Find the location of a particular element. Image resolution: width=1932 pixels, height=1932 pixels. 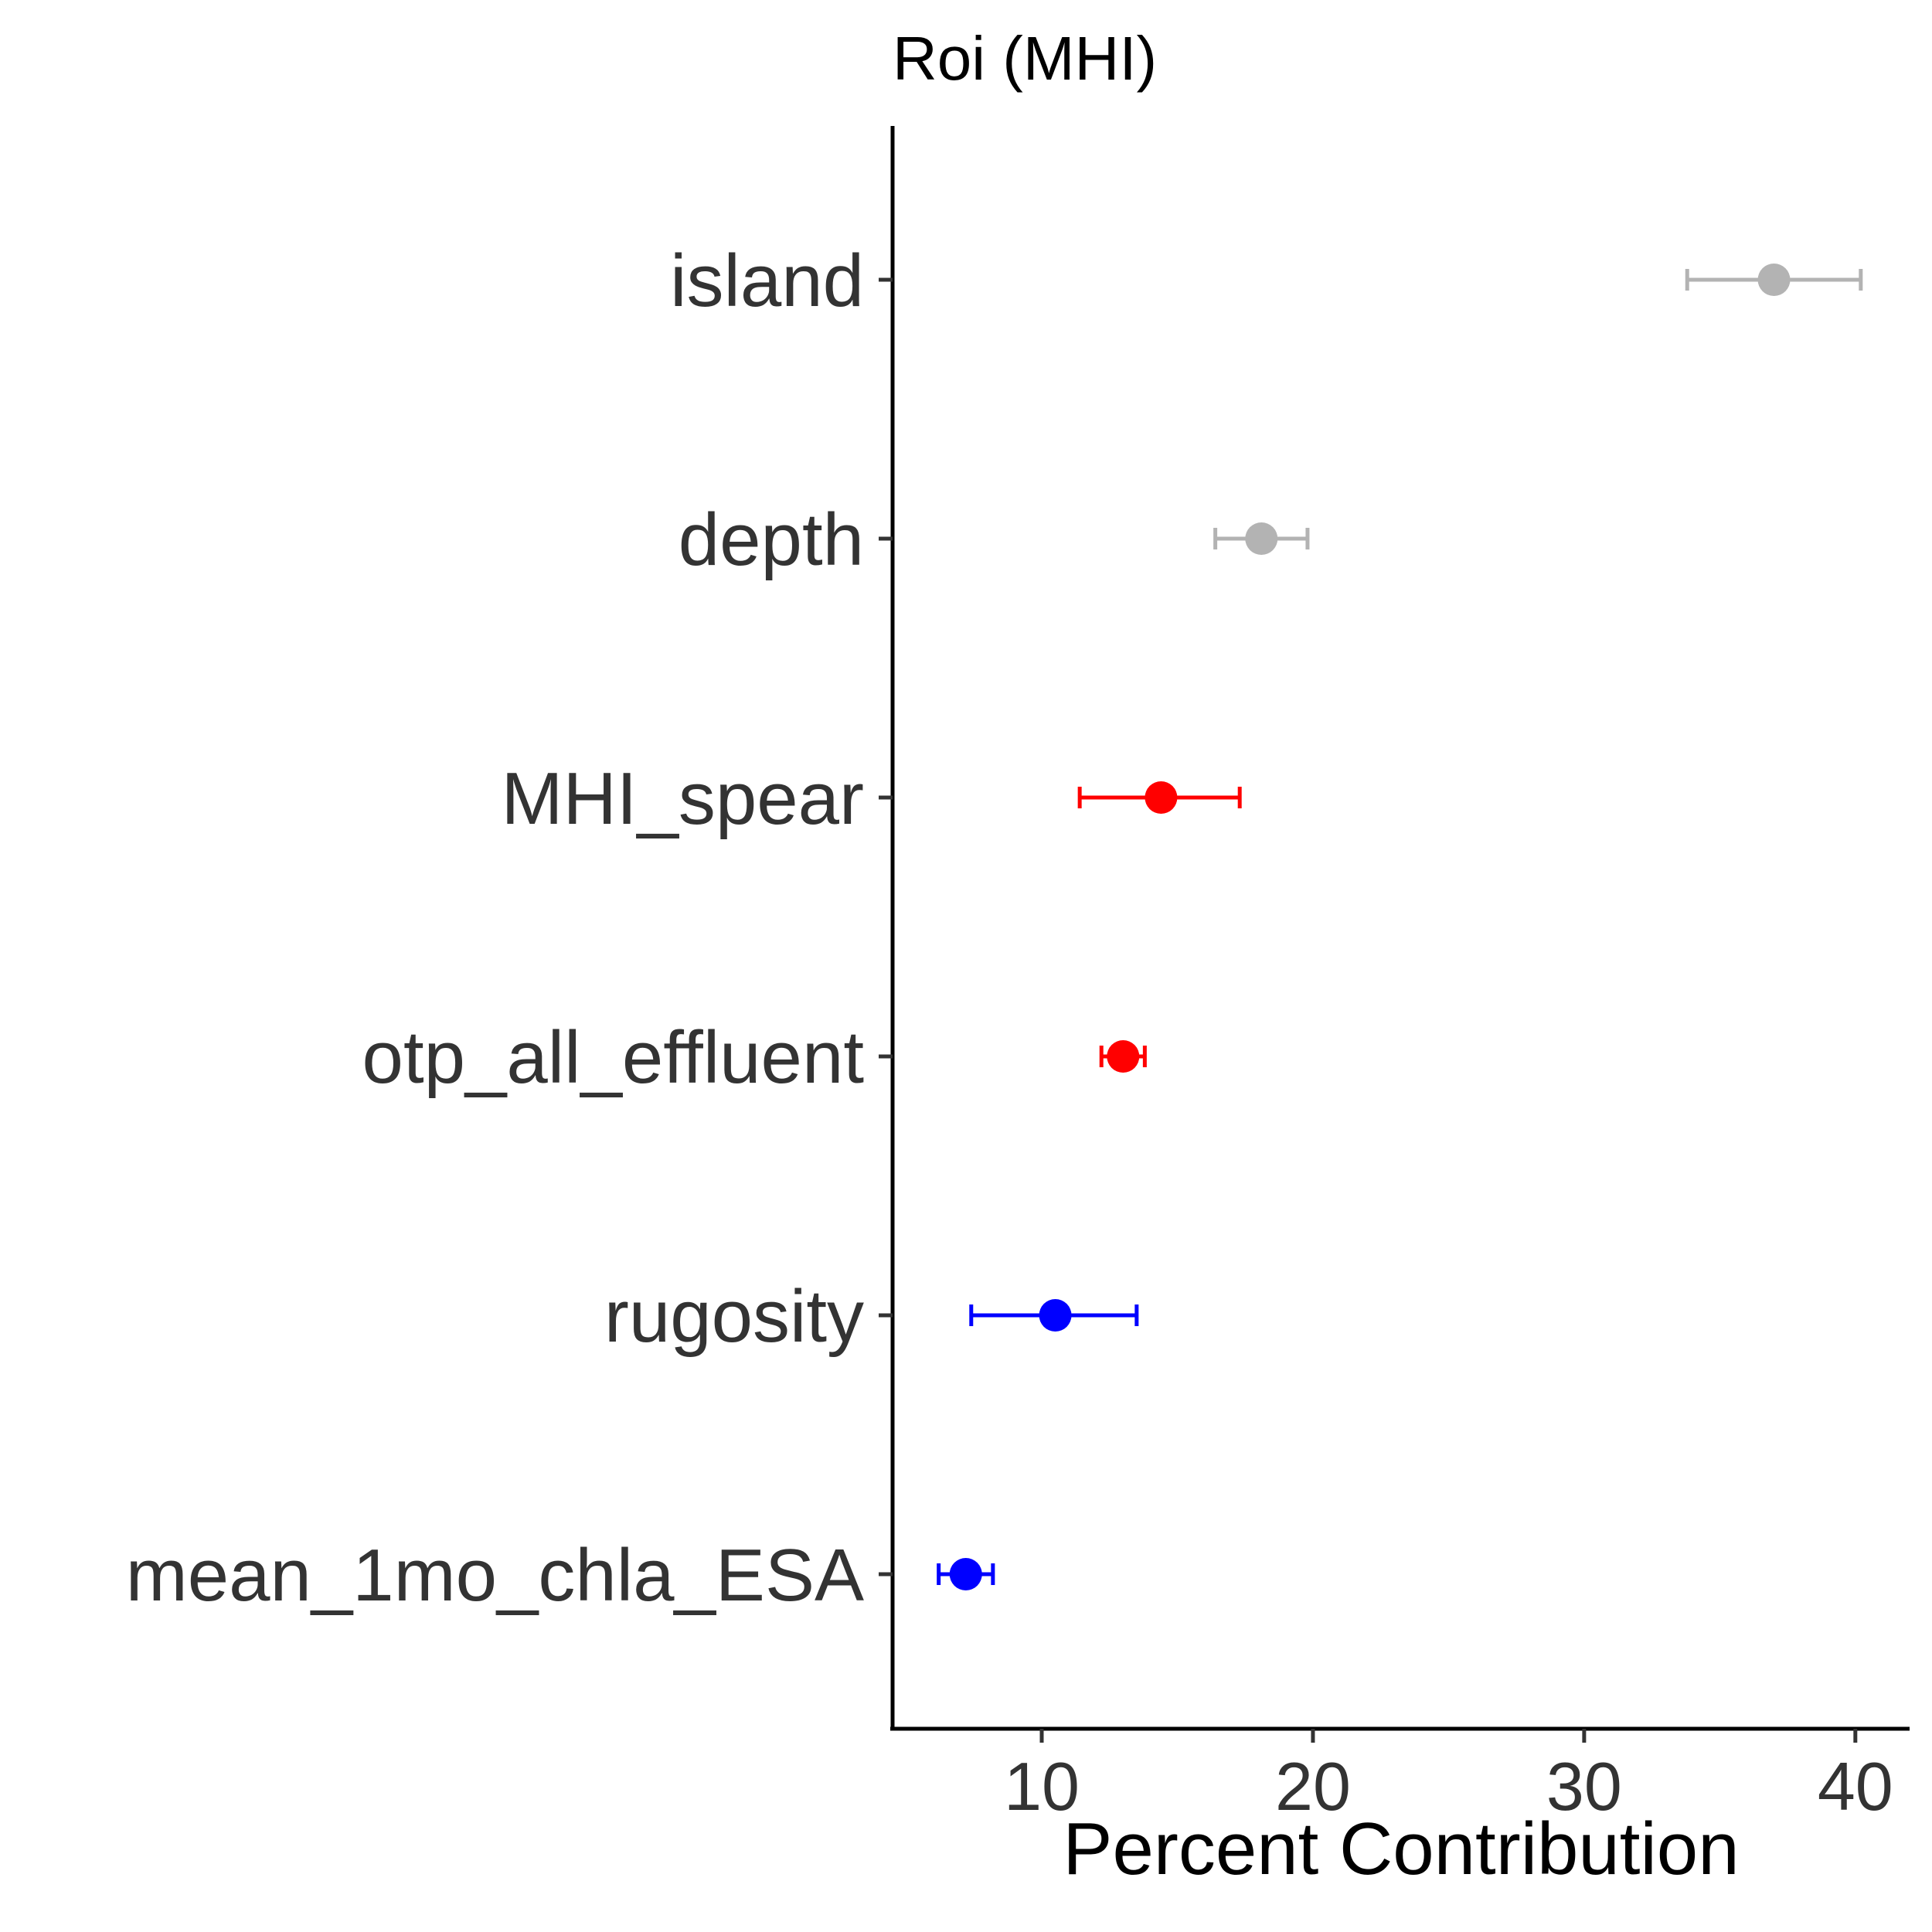

x-tick-label: 20 is located at coordinates (1313, 1786).